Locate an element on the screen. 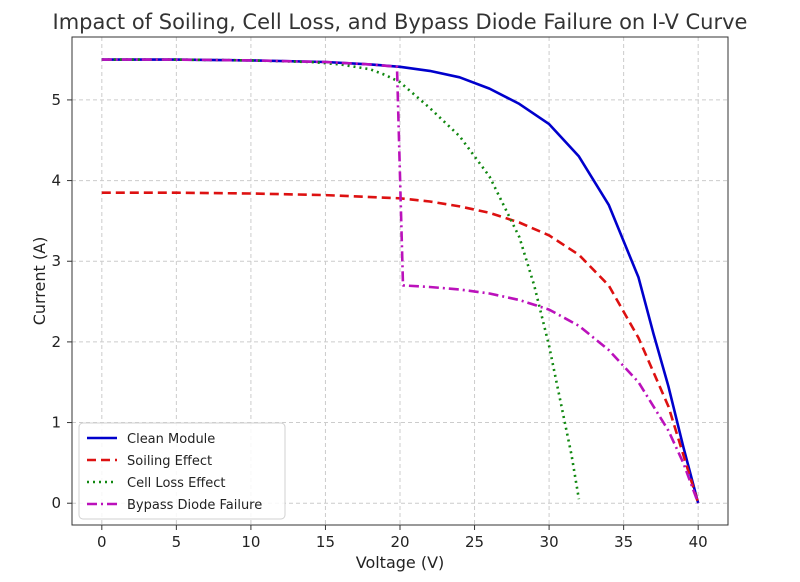  x-tick-label: 10 is located at coordinates (250, 542).